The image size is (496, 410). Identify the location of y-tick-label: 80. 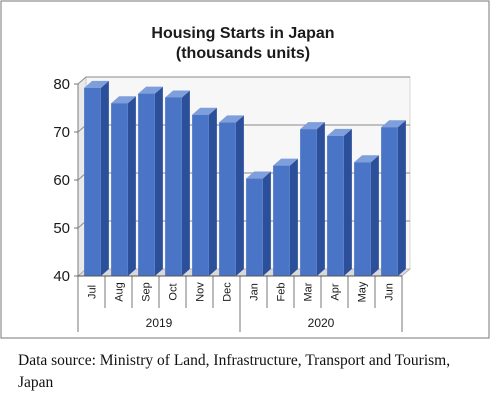
(61, 84).